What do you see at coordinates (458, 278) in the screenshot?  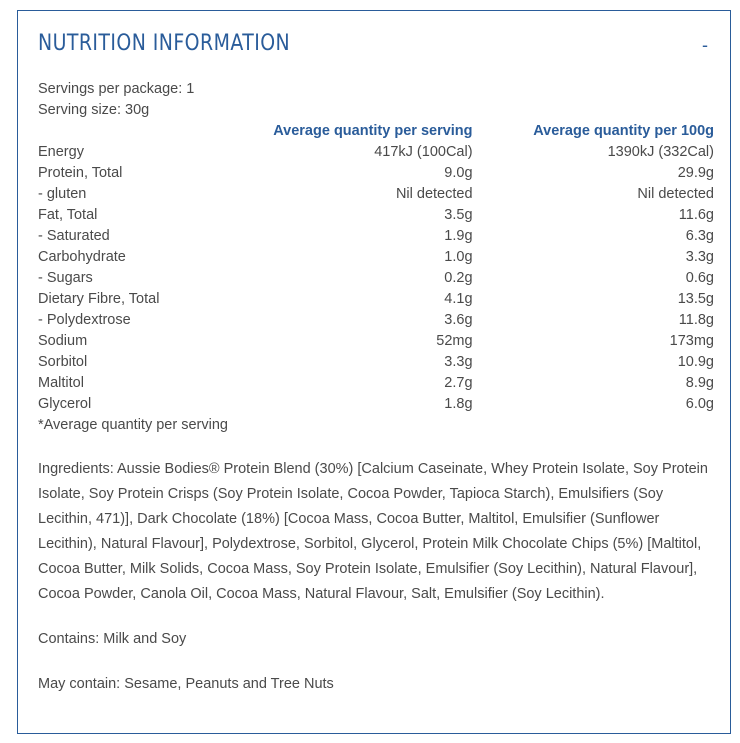 I see `per-serving-value: 0.2g` at bounding box center [458, 278].